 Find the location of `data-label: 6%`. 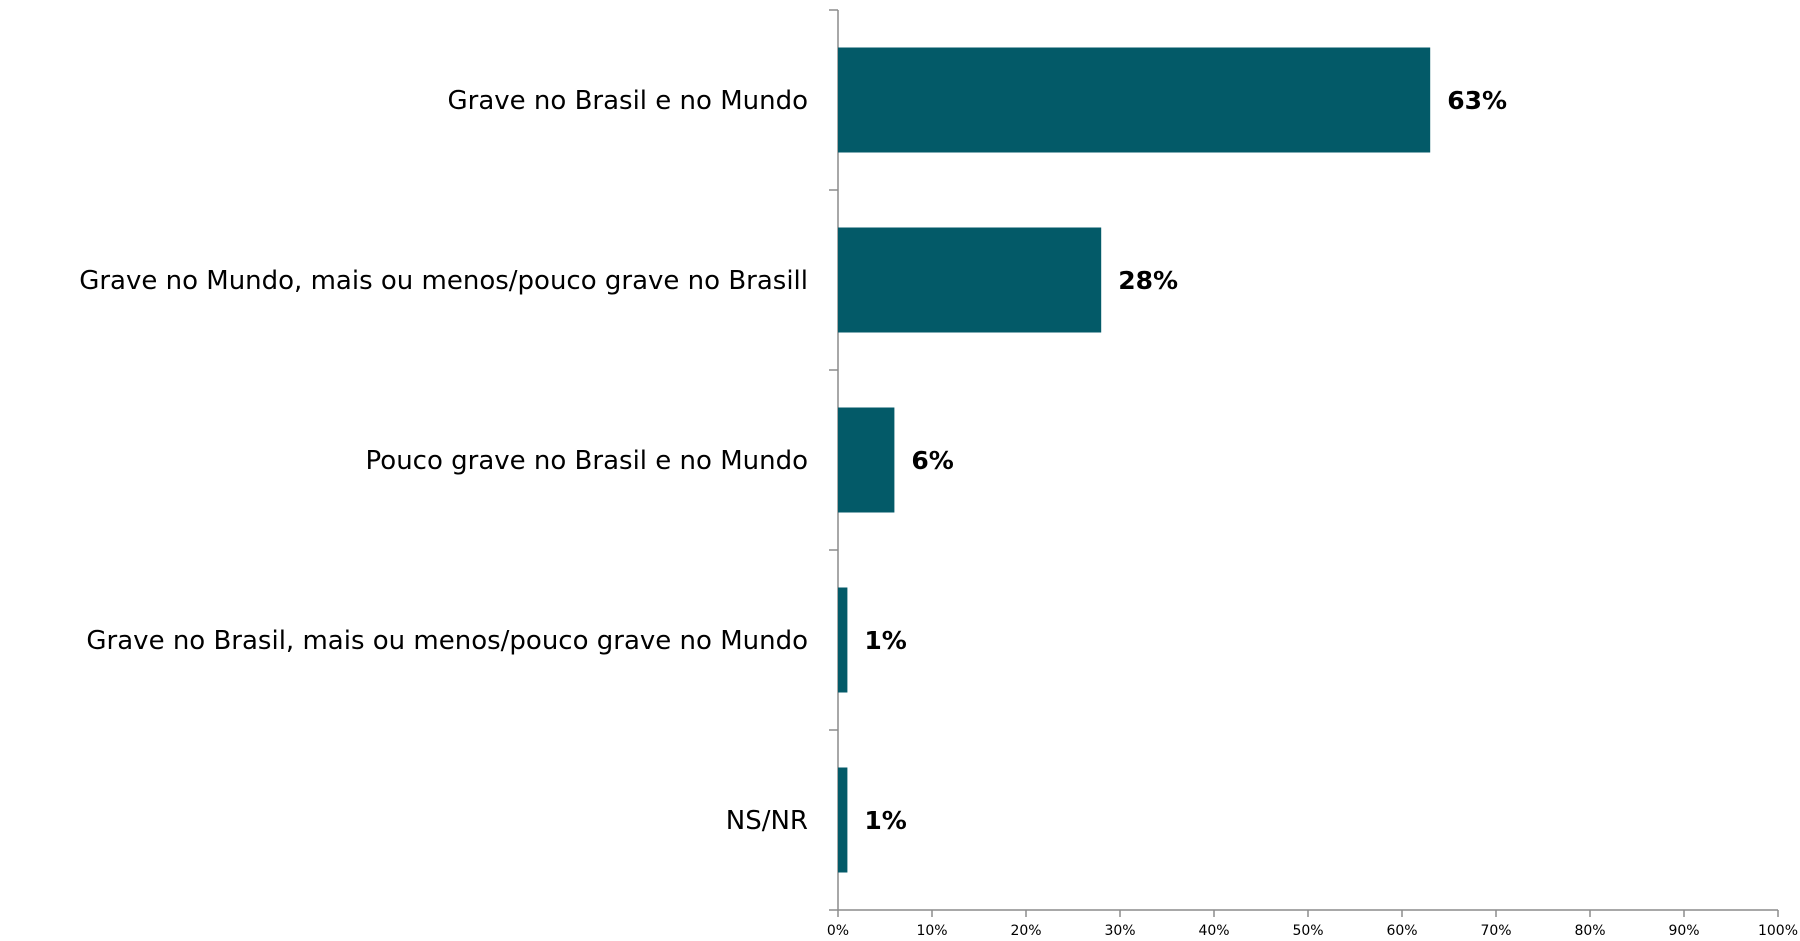

data-label: 6% is located at coordinates (932, 460).